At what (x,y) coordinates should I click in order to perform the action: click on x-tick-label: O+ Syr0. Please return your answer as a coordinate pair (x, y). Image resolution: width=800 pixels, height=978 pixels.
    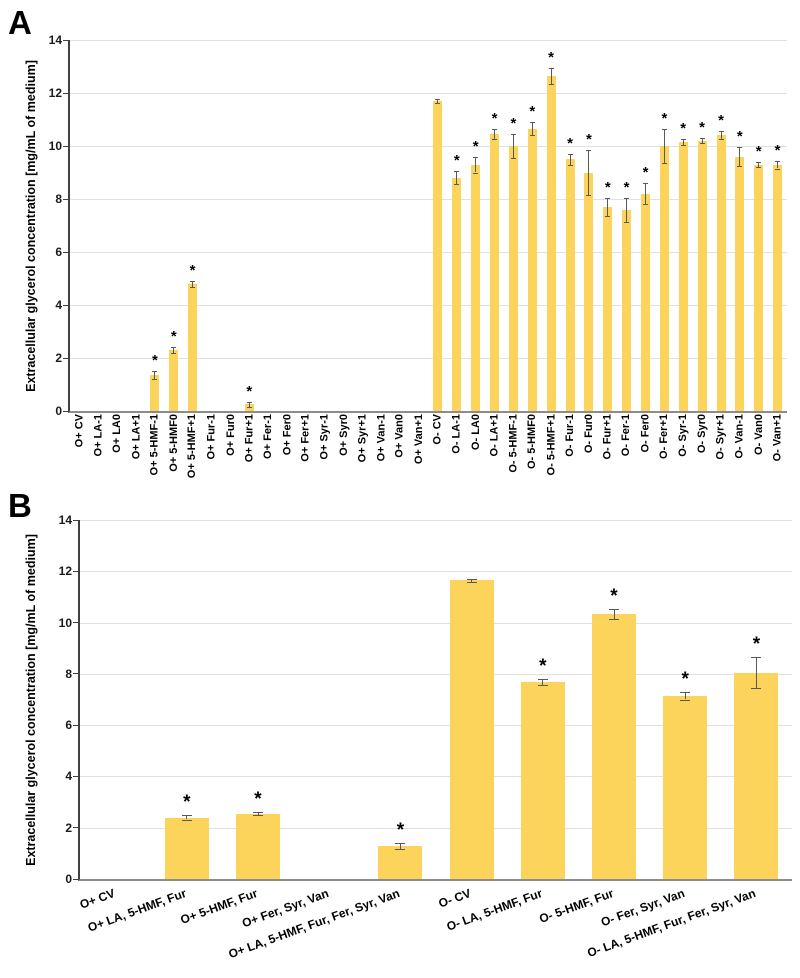
    Looking at the image, I should click on (343, 435).